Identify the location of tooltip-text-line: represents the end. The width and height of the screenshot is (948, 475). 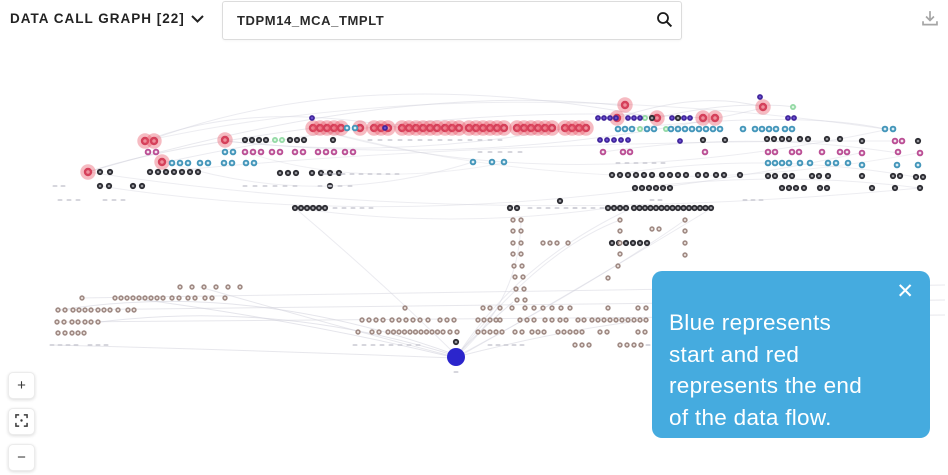
(766, 385).